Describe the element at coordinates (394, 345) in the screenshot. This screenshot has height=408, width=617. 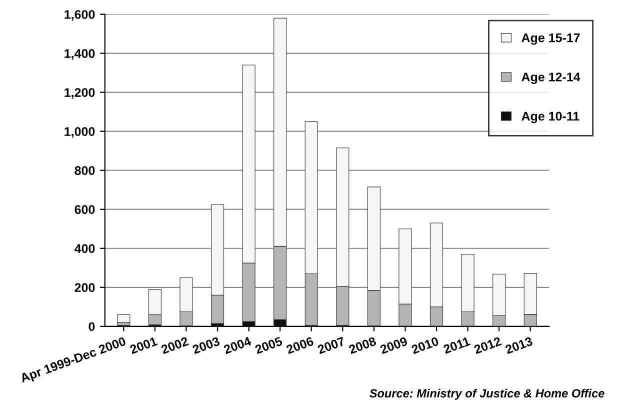
I see `x-tick-label: 2009` at that location.